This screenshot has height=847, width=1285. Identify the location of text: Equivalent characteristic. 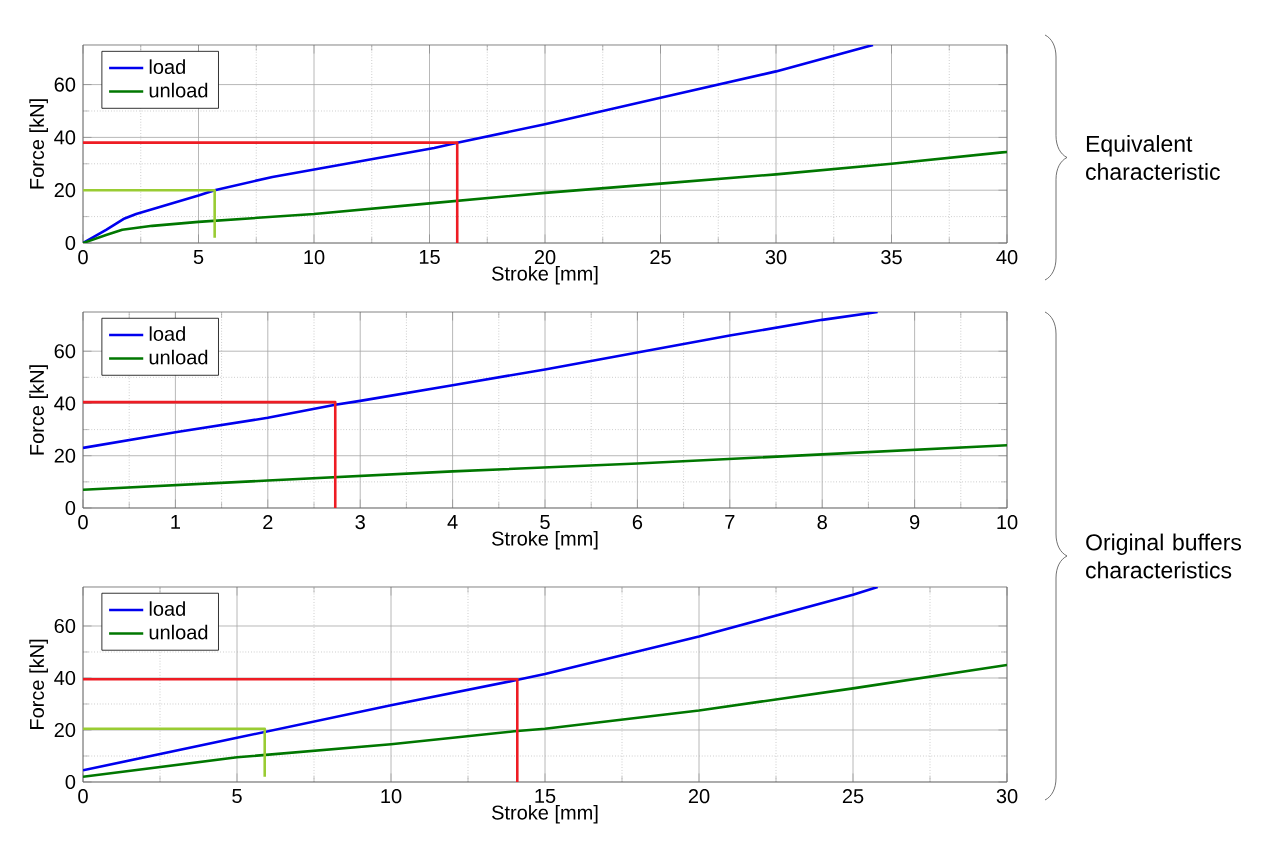
(1153, 157).